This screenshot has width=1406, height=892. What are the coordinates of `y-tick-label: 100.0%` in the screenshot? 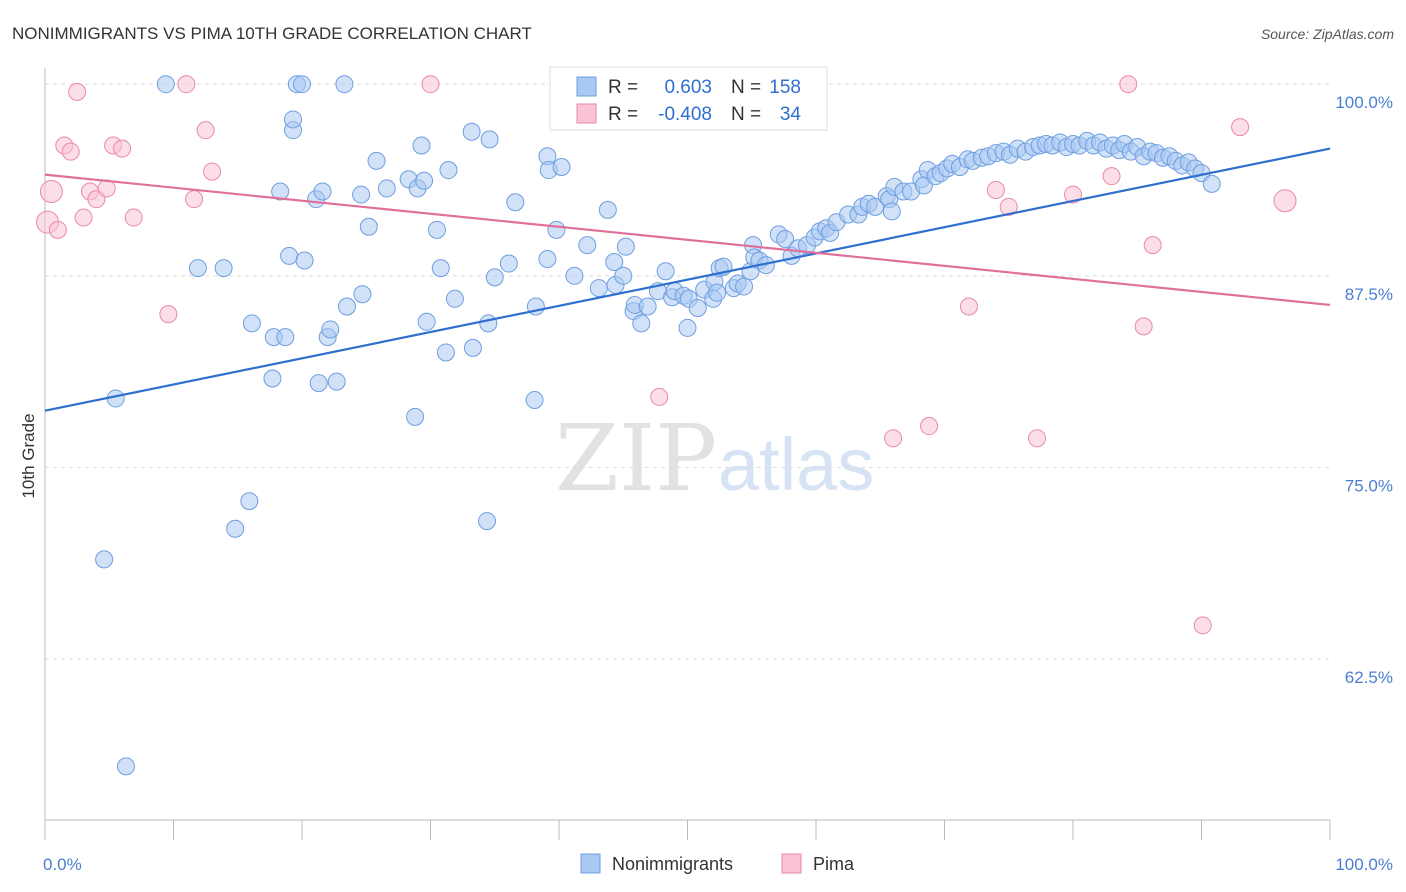 It's located at (1364, 102).